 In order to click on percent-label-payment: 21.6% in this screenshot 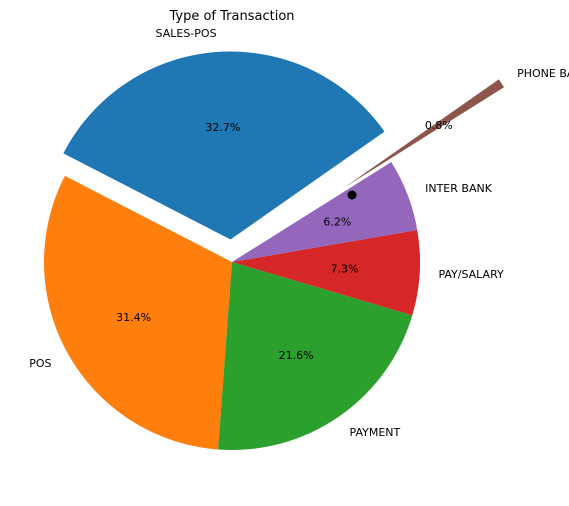, I will do `click(296, 355)`.